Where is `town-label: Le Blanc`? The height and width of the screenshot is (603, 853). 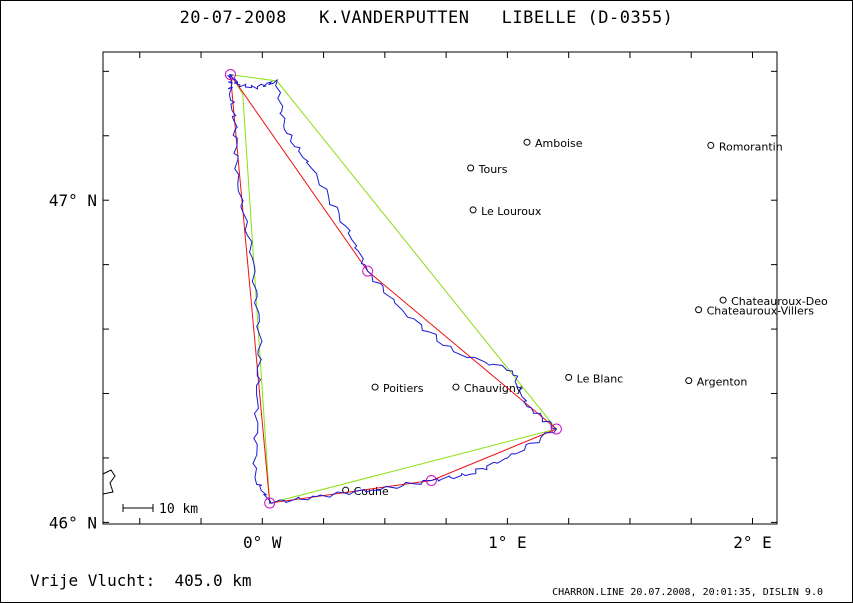
town-label: Le Blanc is located at coordinates (600, 378).